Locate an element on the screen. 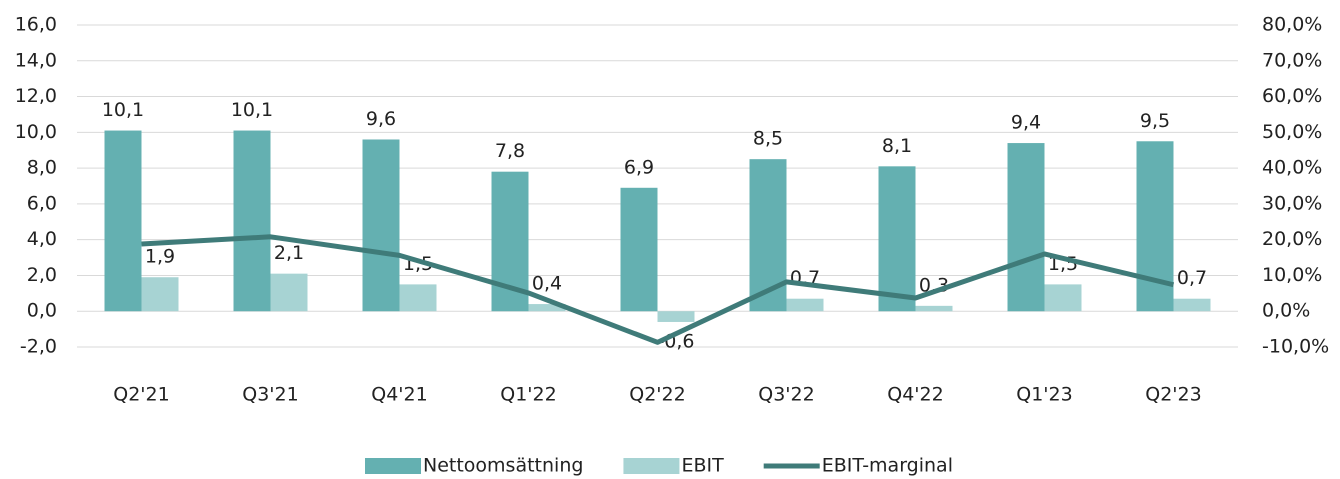  data-label: 9,6 is located at coordinates (381, 119).